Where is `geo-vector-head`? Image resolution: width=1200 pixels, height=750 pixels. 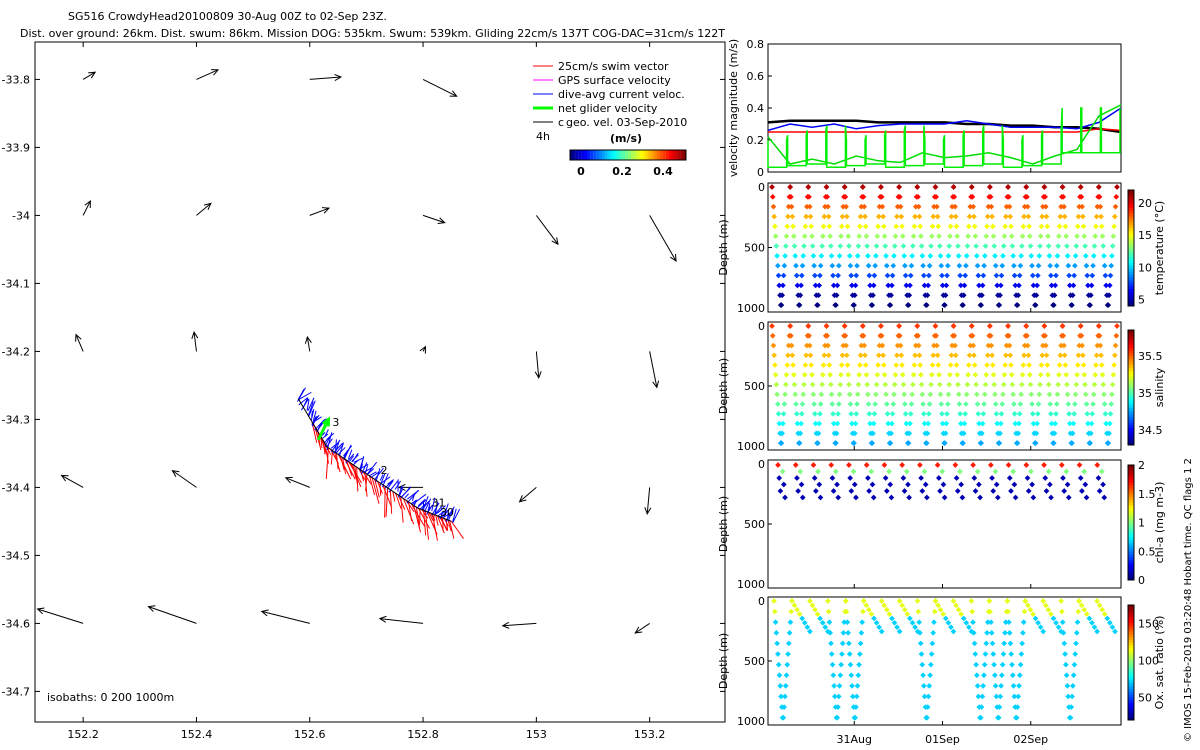 geo-vector-head is located at coordinates (78, 337).